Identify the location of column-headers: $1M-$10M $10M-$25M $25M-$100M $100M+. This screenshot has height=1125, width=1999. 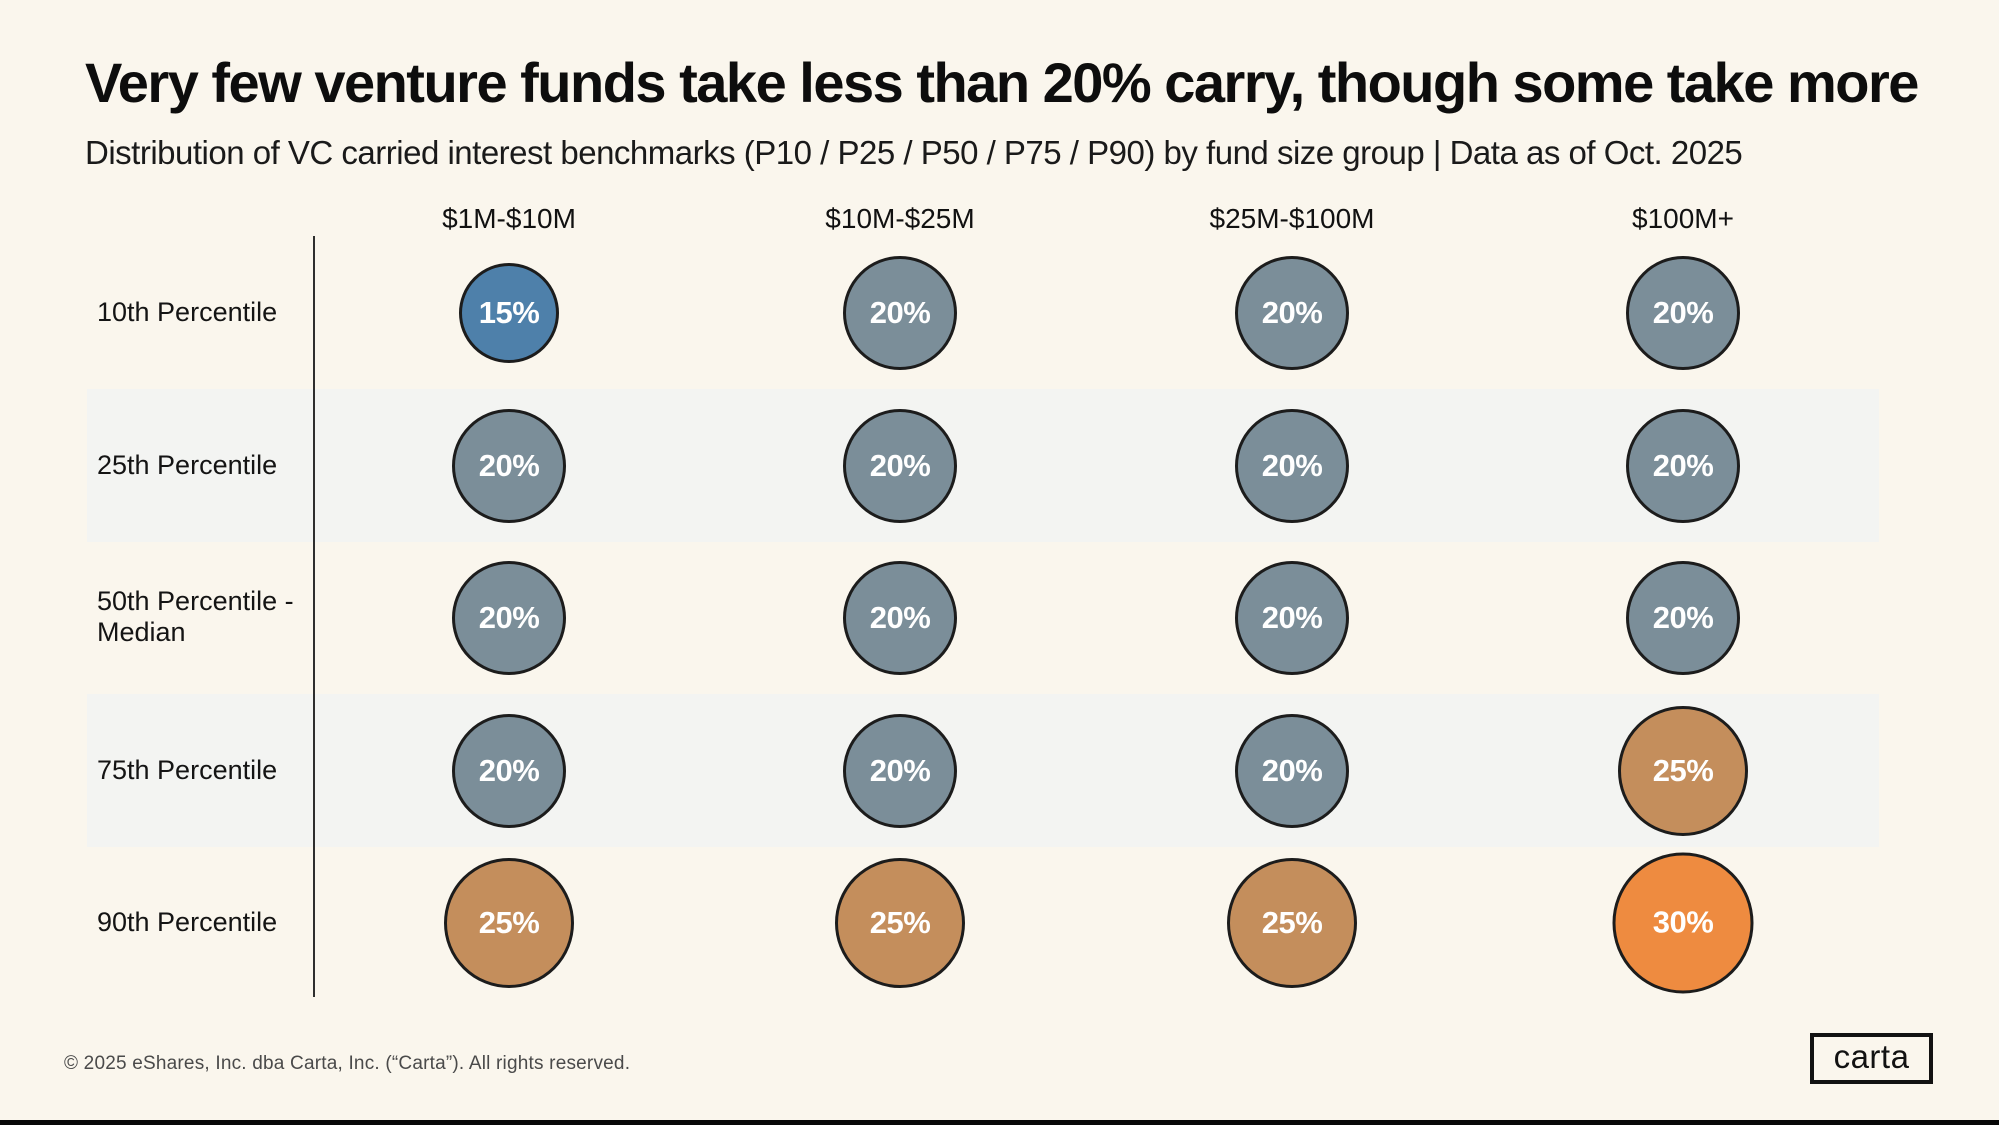
(999, 221).